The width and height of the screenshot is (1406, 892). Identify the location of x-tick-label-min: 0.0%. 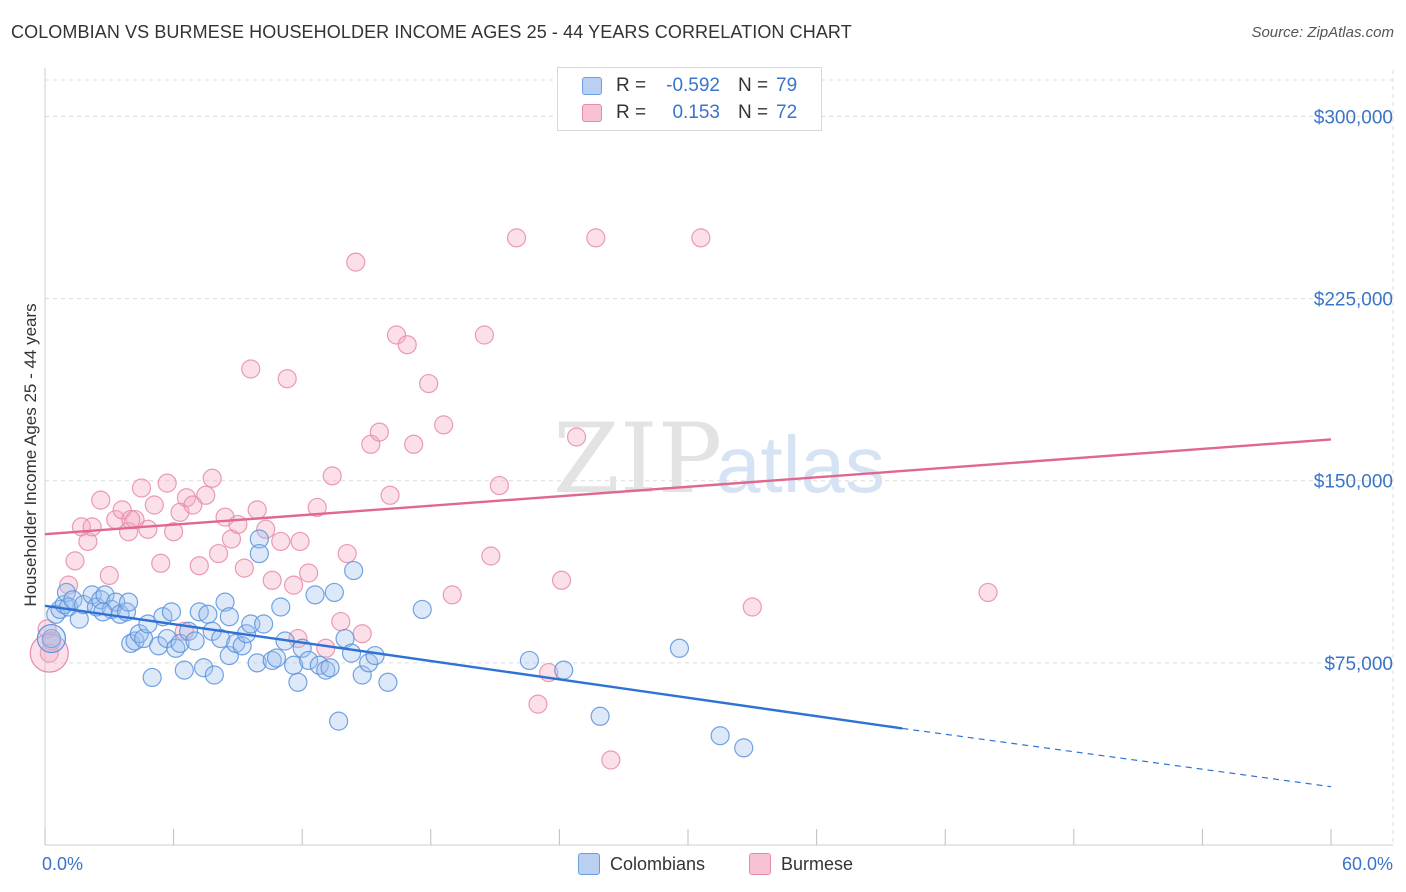
(62, 864).